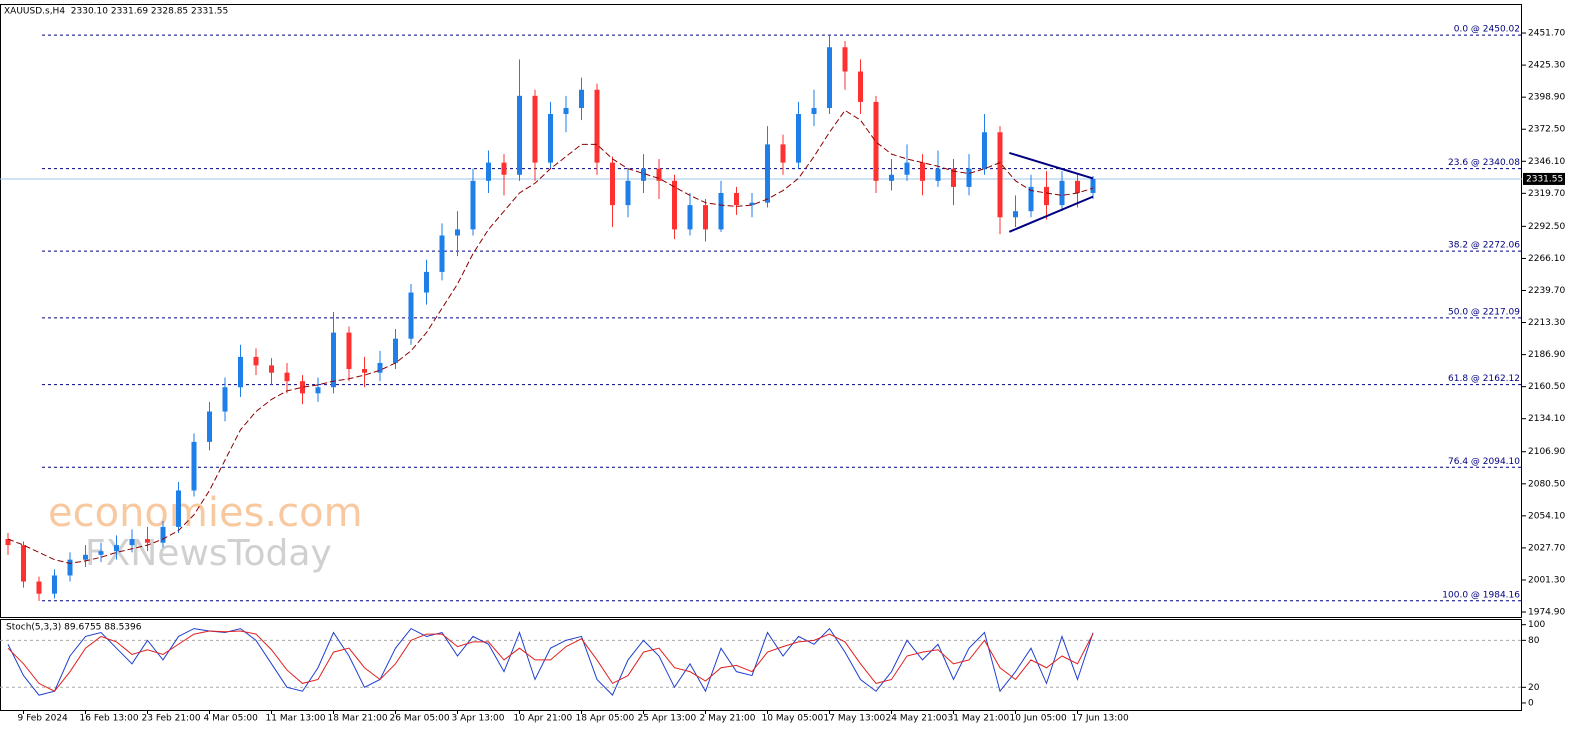 The height and width of the screenshot is (743, 1596). Describe the element at coordinates (550, 662) in the screenshot. I see `stoch-line` at that location.